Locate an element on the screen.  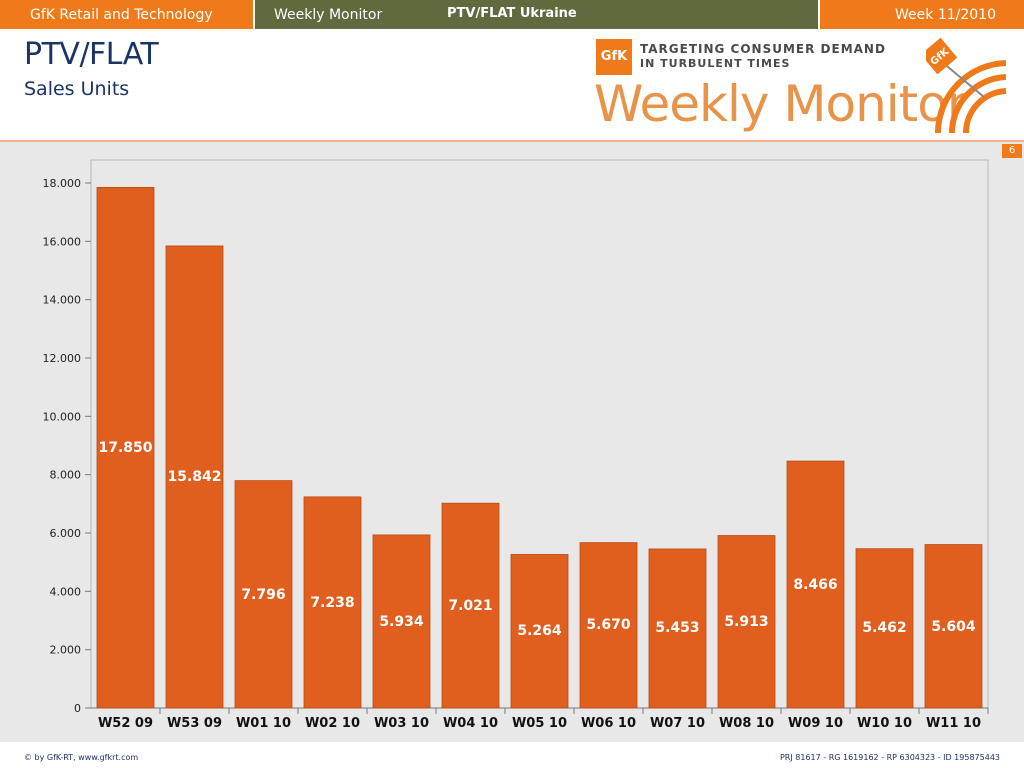
x-tick-label: W03 10 is located at coordinates (401, 723).